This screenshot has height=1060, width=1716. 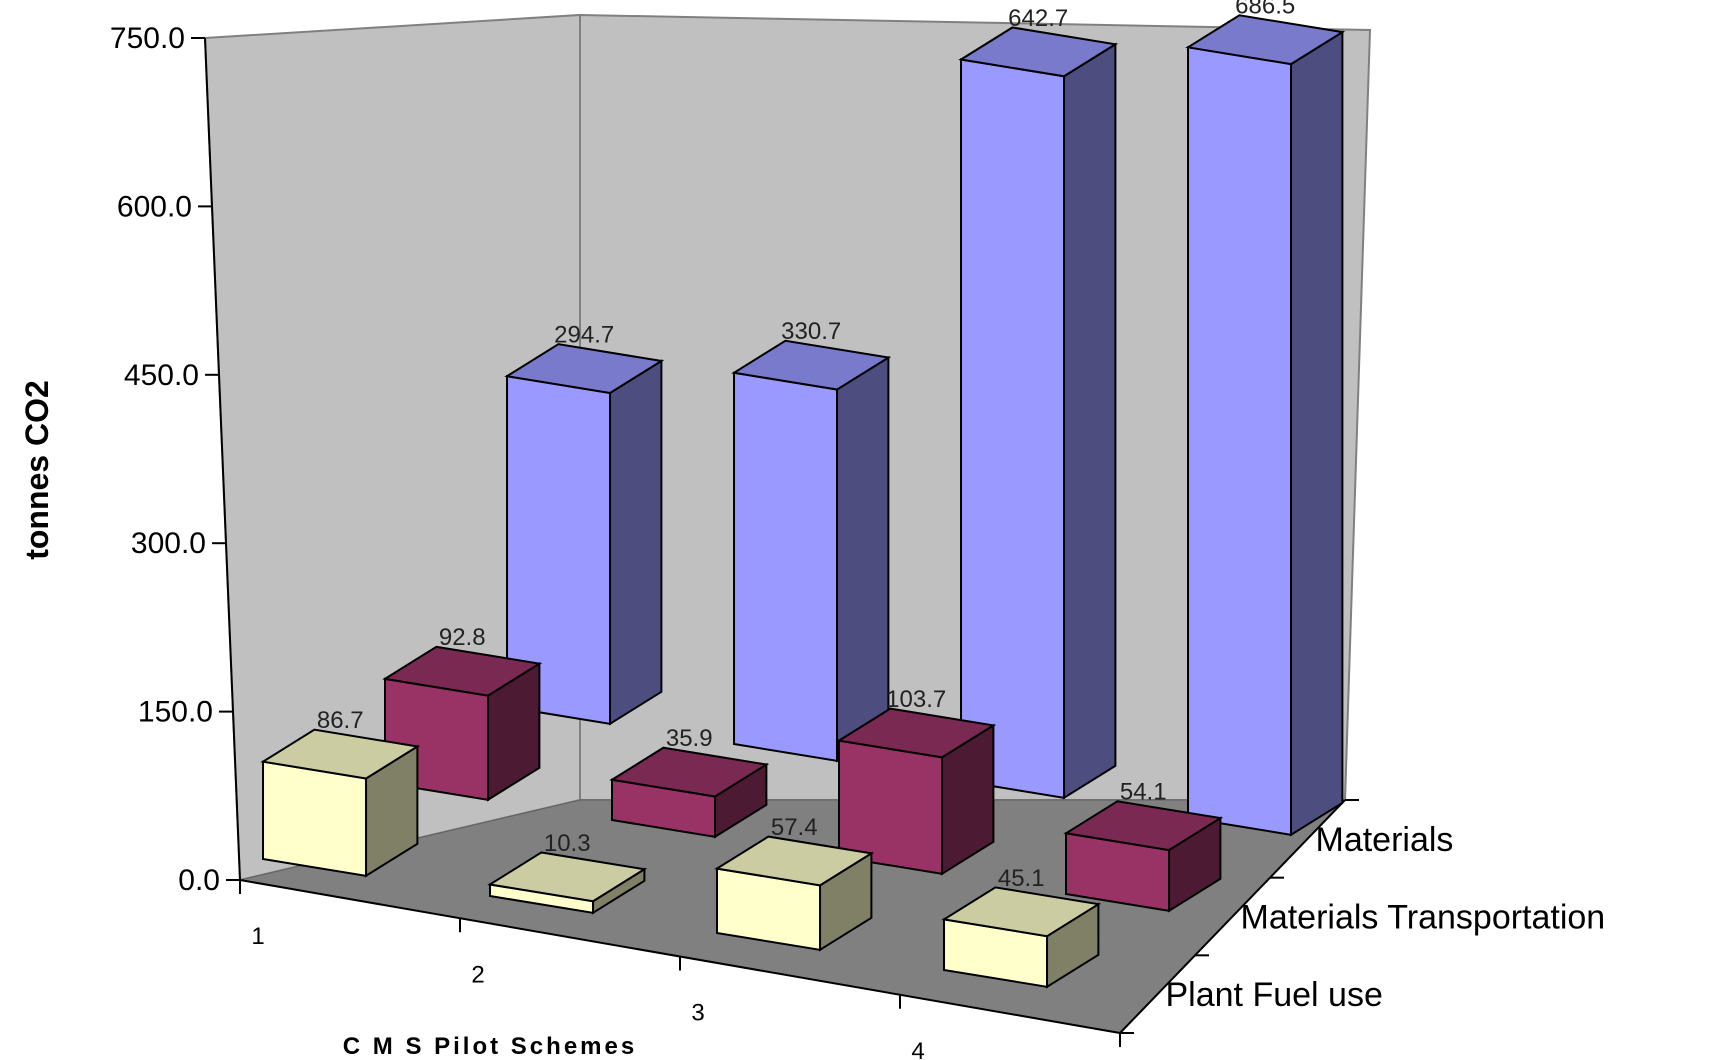 What do you see at coordinates (257, 936) in the screenshot?
I see `x-tick-label: 1` at bounding box center [257, 936].